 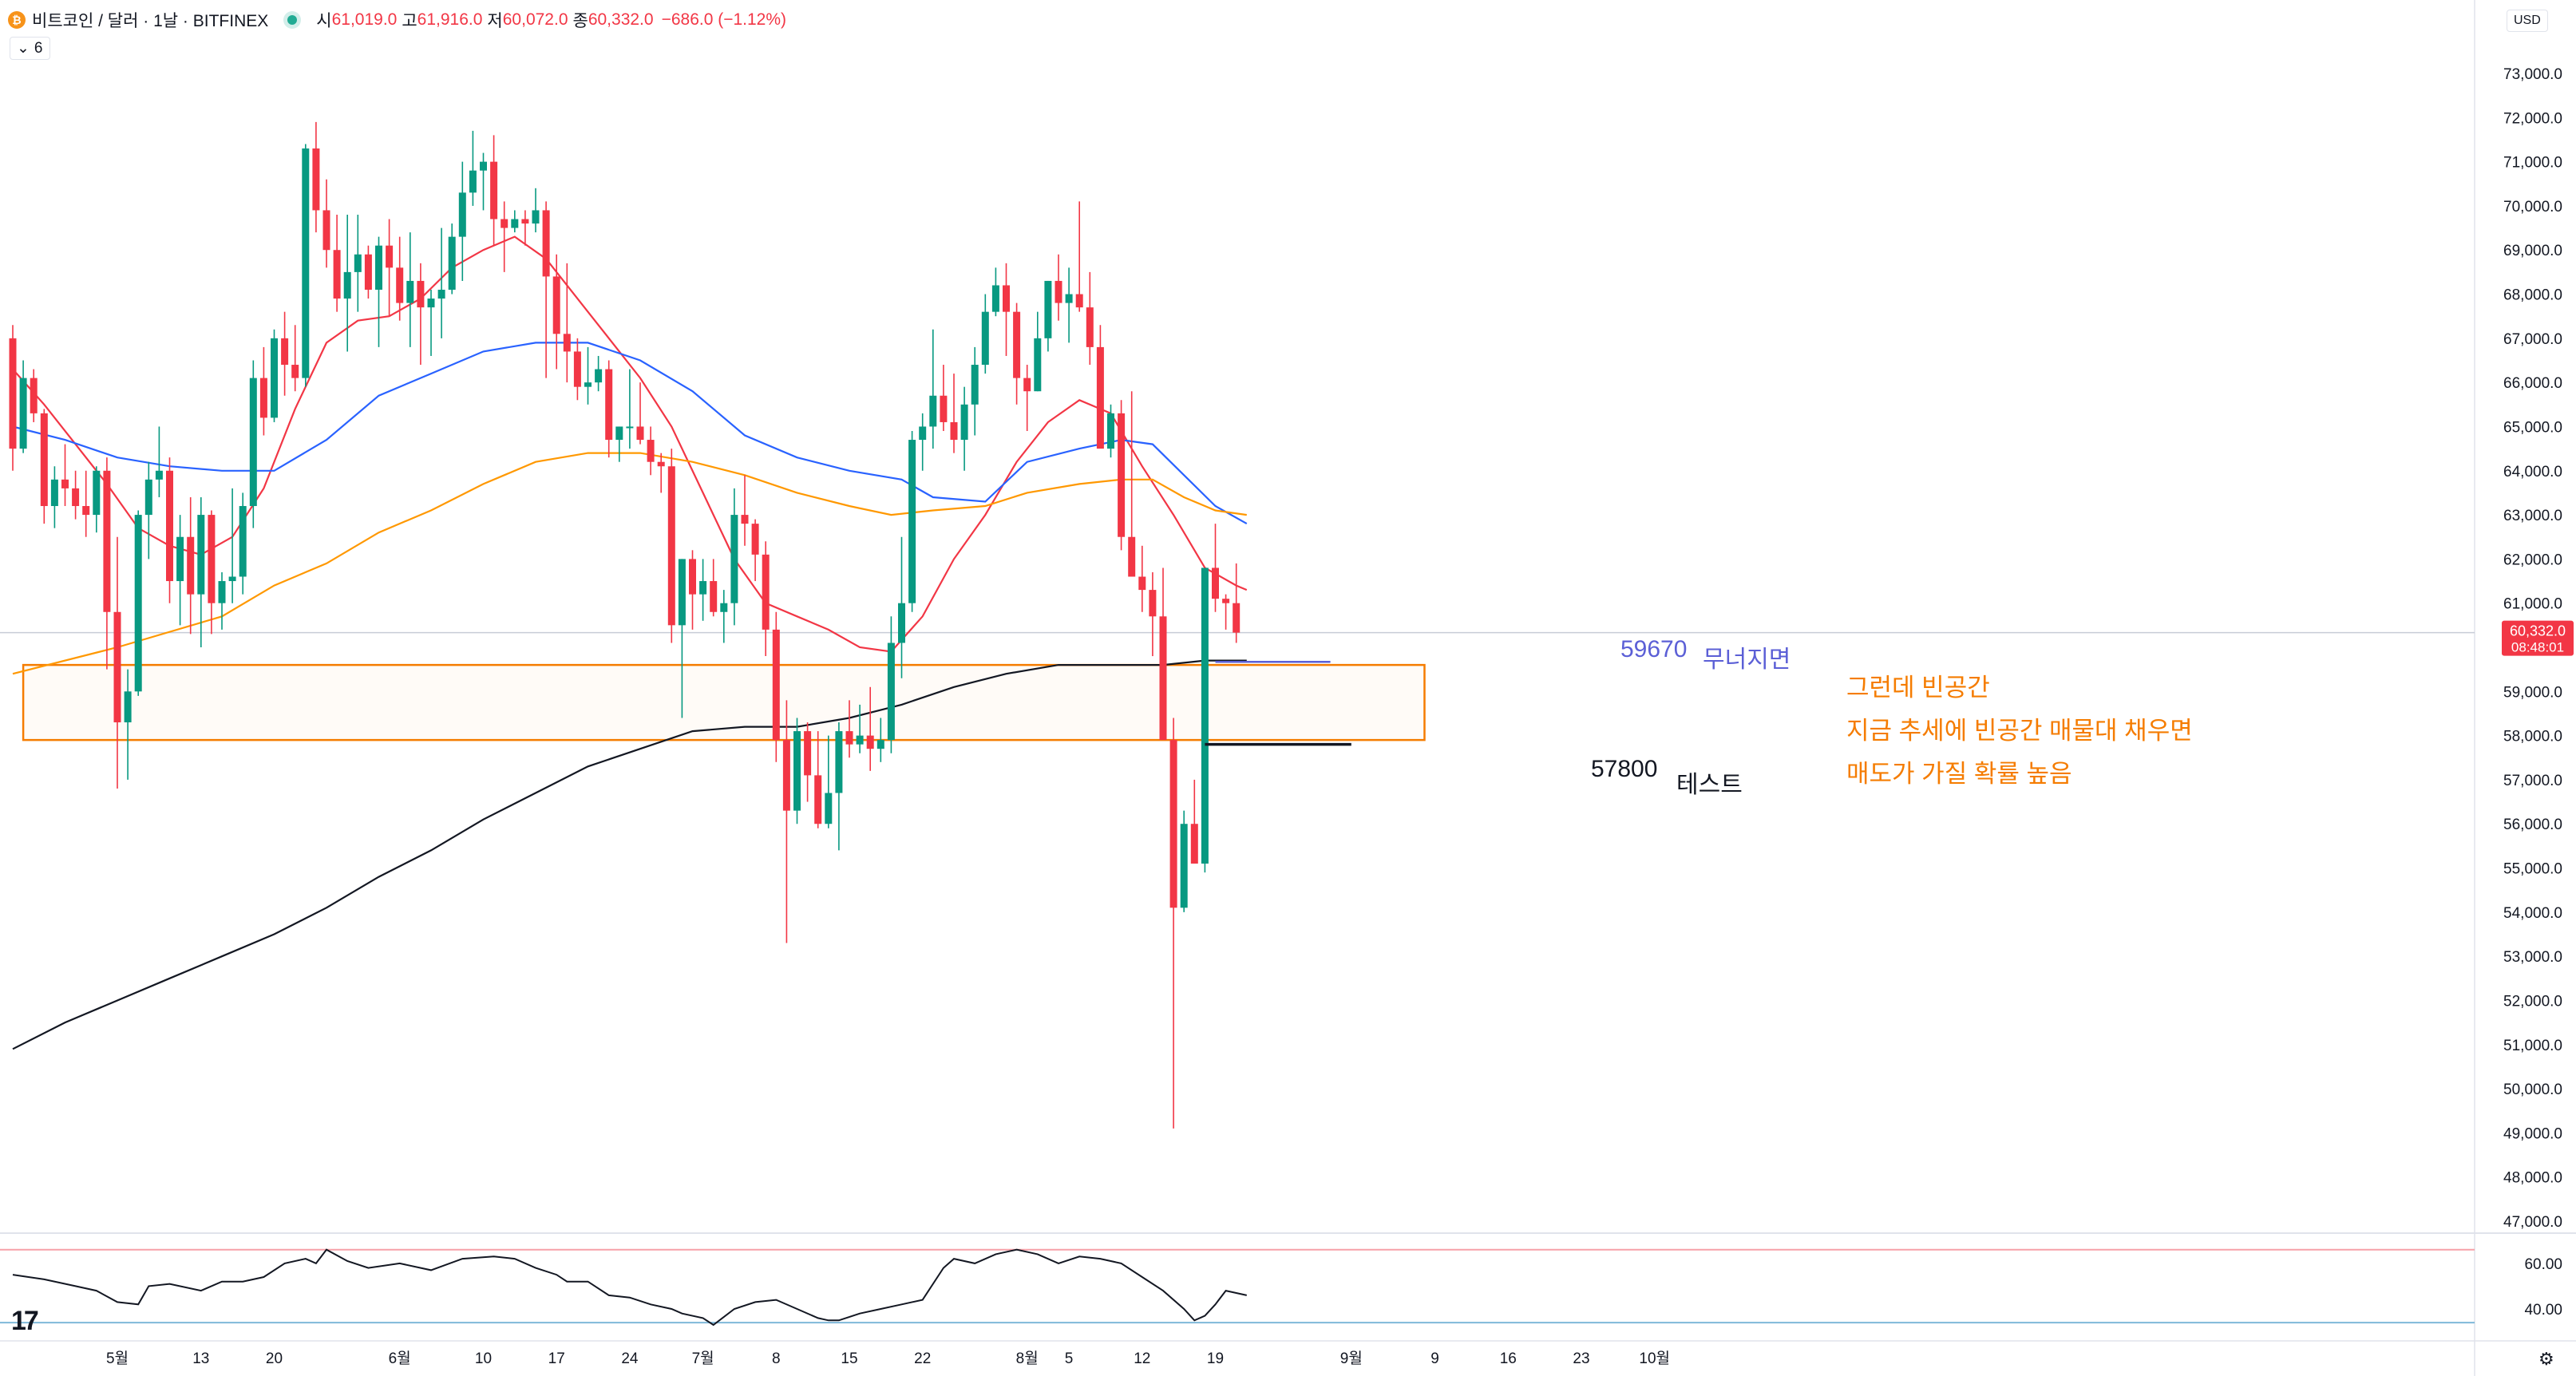 I want to click on currency-button: USD, so click(x=2528, y=21).